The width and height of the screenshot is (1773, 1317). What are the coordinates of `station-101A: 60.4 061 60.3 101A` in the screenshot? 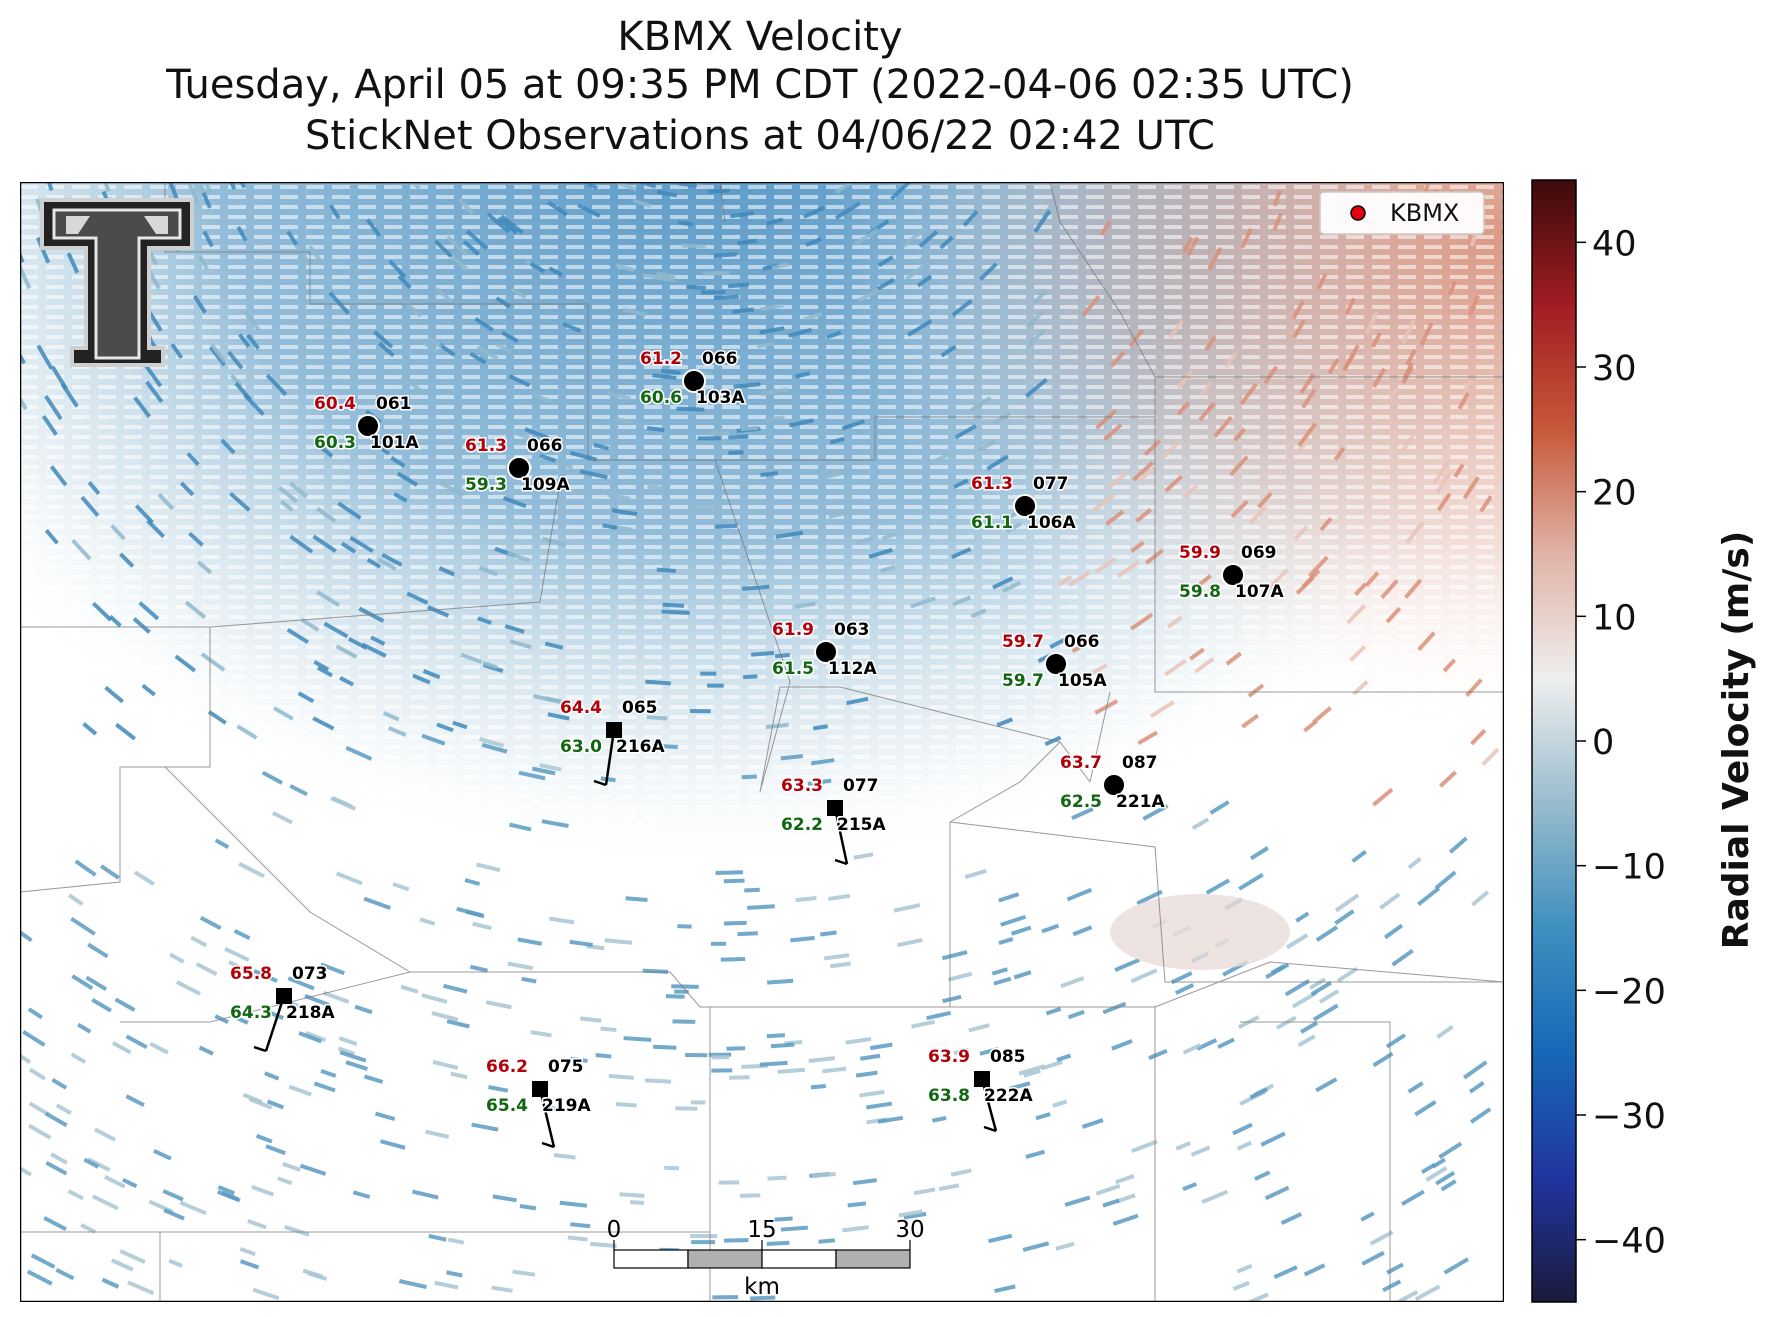 It's located at (367, 424).